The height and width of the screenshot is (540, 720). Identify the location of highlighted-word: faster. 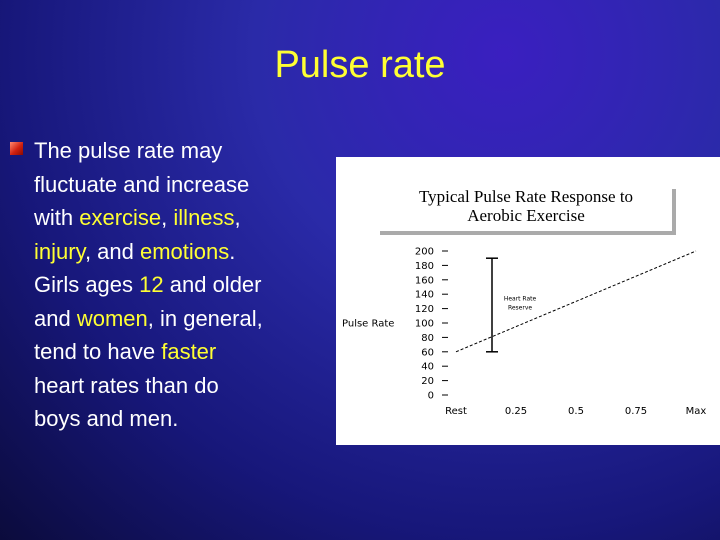
(189, 351).